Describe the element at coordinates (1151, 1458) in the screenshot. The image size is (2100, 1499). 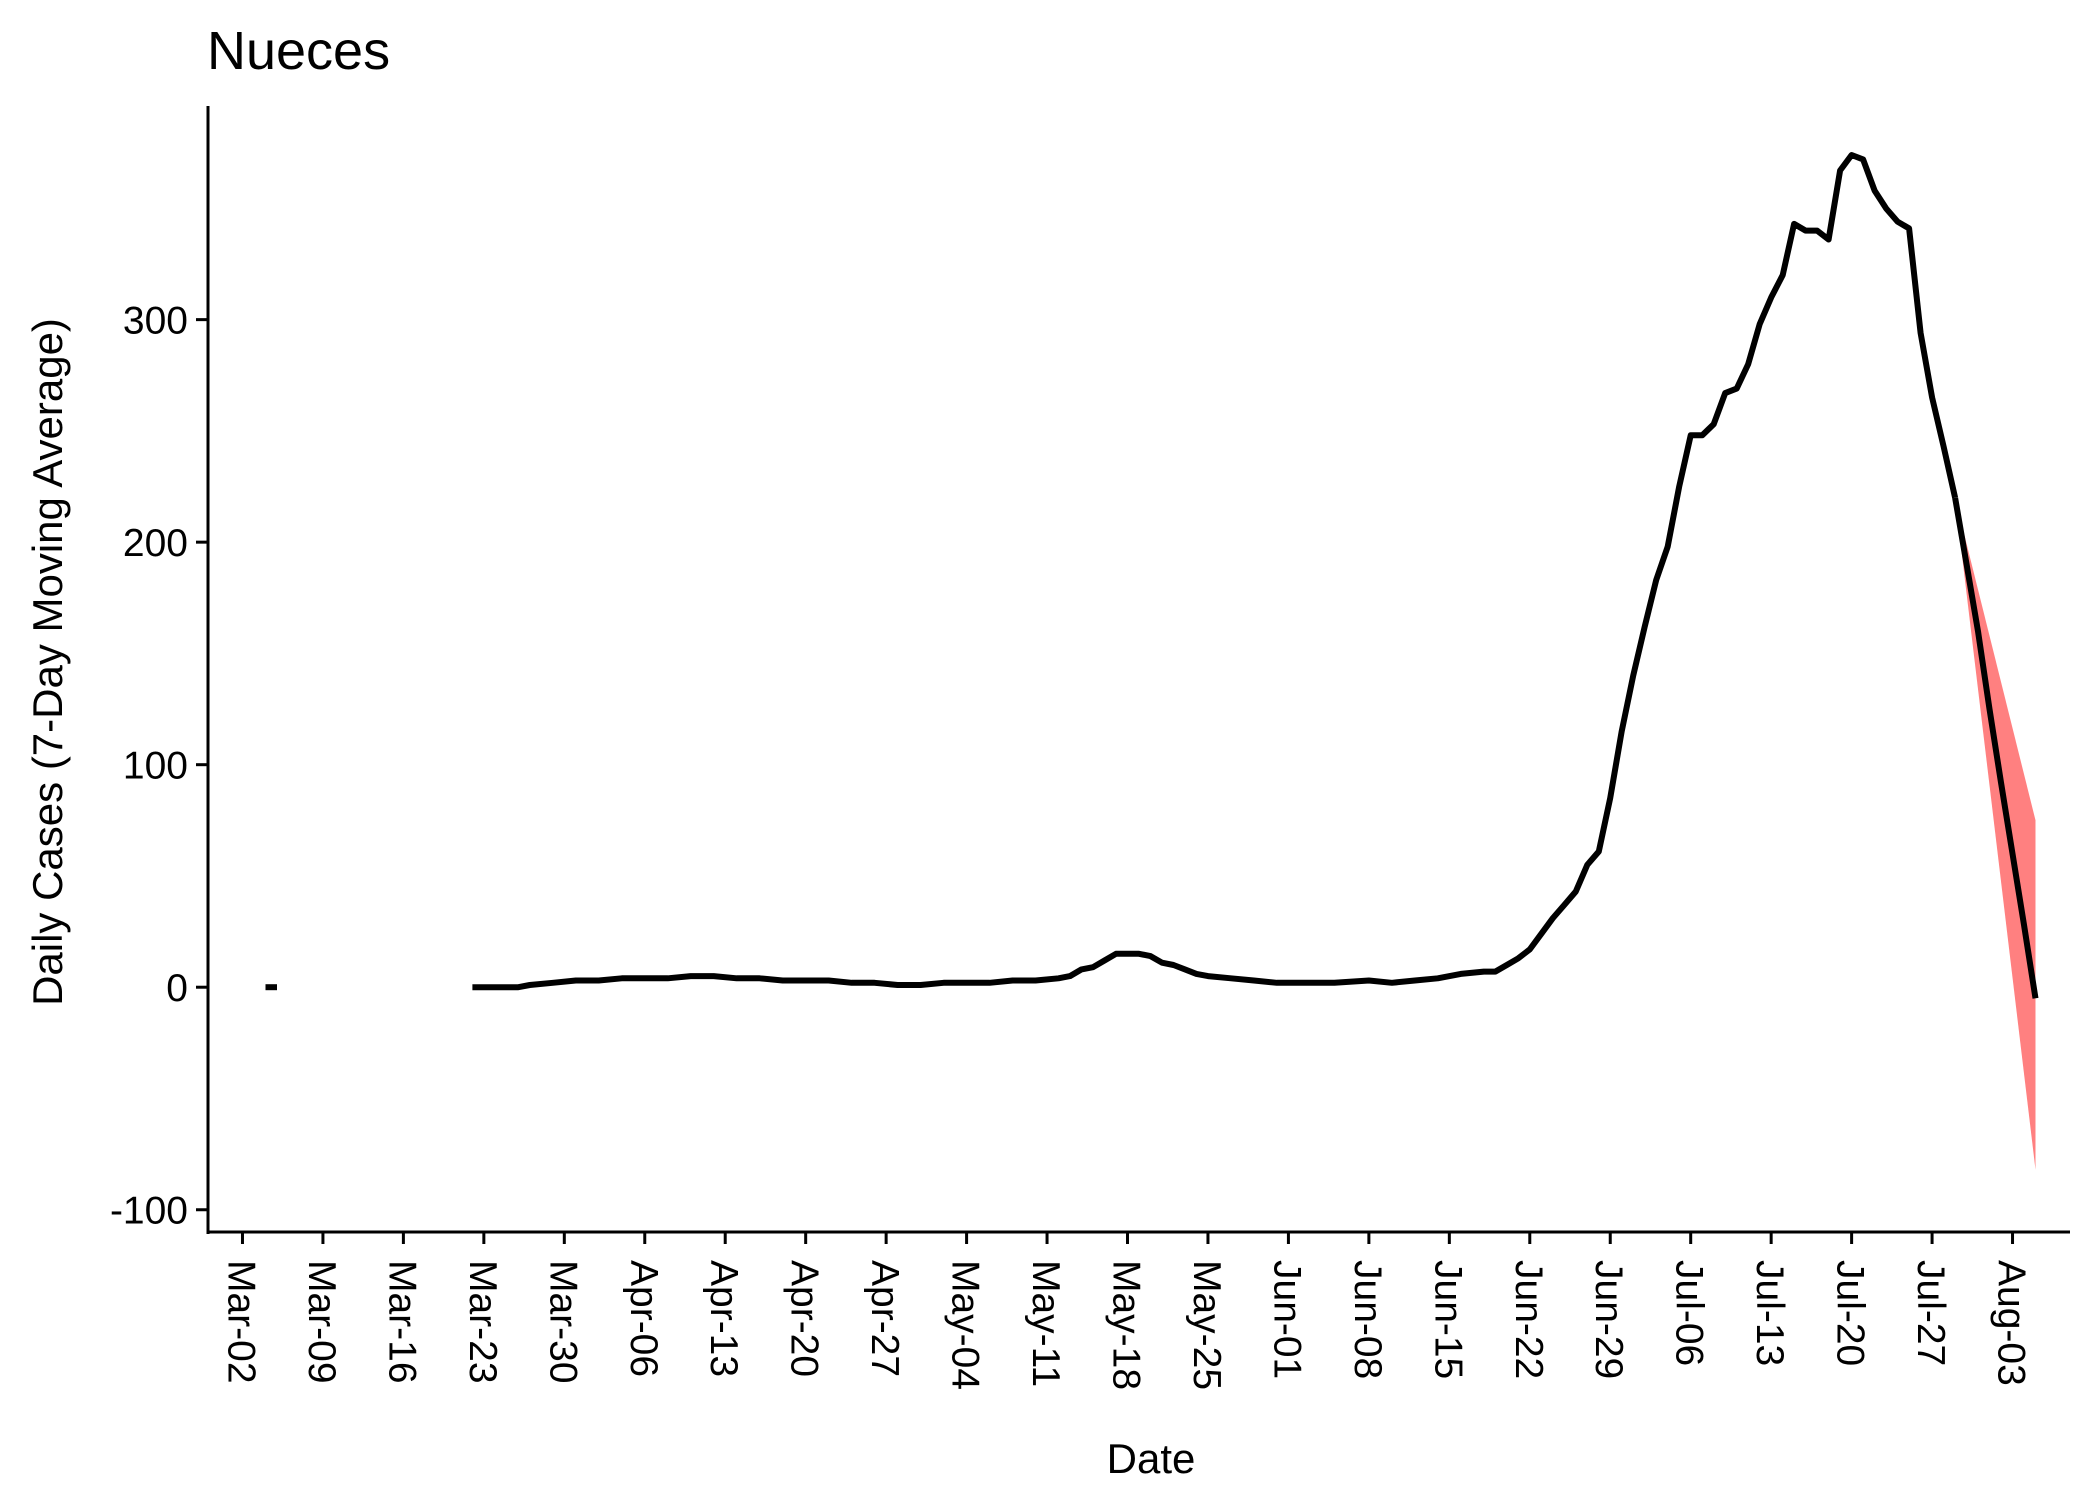
I see `x-axis-label: Date` at that location.